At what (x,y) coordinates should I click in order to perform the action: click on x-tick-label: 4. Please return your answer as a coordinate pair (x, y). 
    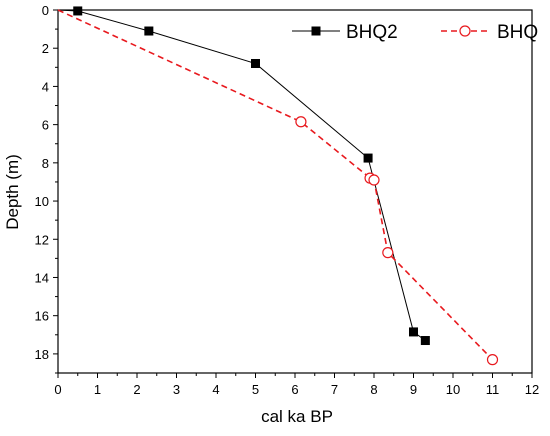
    Looking at the image, I should click on (215, 389).